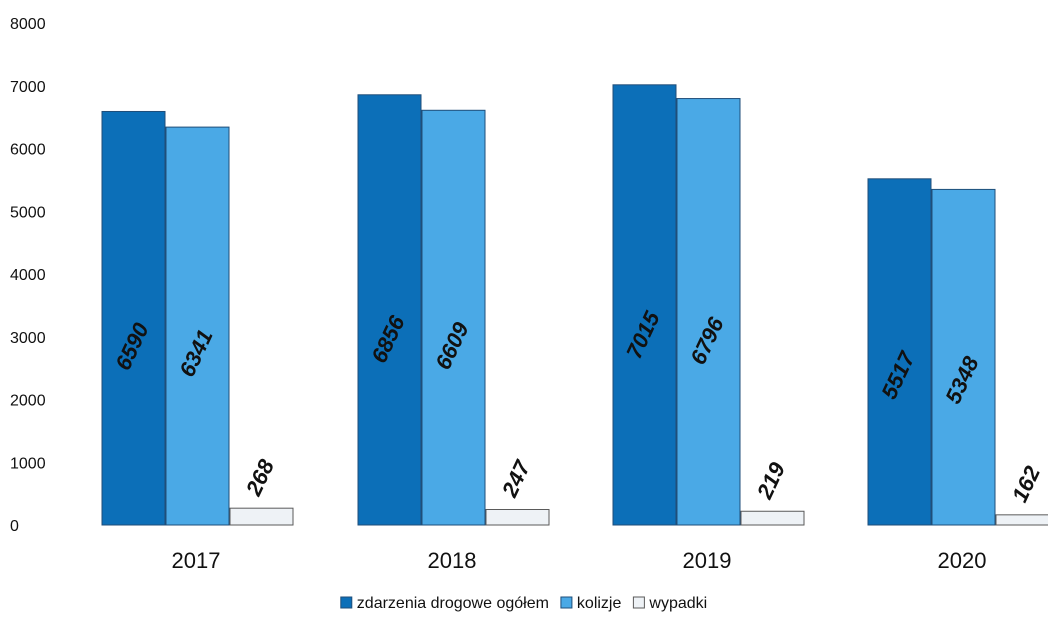 Image resolution: width=1048 pixels, height=627 pixels. What do you see at coordinates (579, 560) in the screenshot?
I see `x-axis-category-labels: 2017 2018 2019 2020` at bounding box center [579, 560].